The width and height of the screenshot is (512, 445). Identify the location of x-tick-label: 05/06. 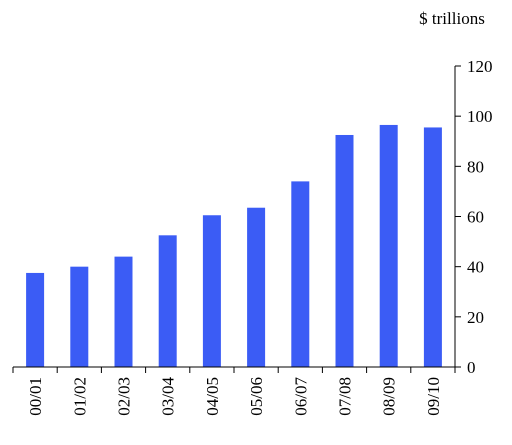
(256, 396).